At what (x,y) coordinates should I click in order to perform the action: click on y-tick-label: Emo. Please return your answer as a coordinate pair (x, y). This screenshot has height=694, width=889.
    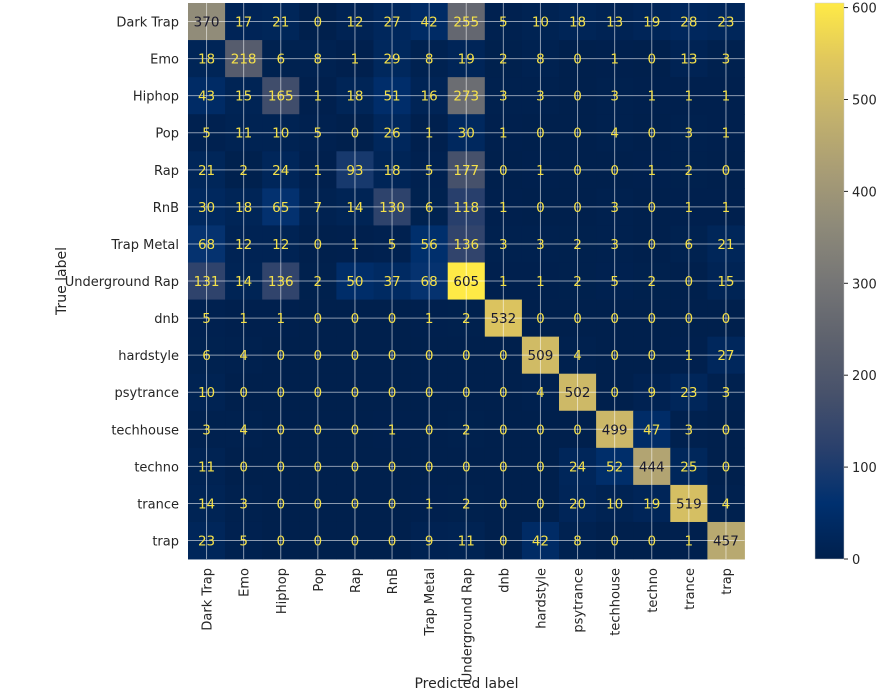
    Looking at the image, I should click on (164, 60).